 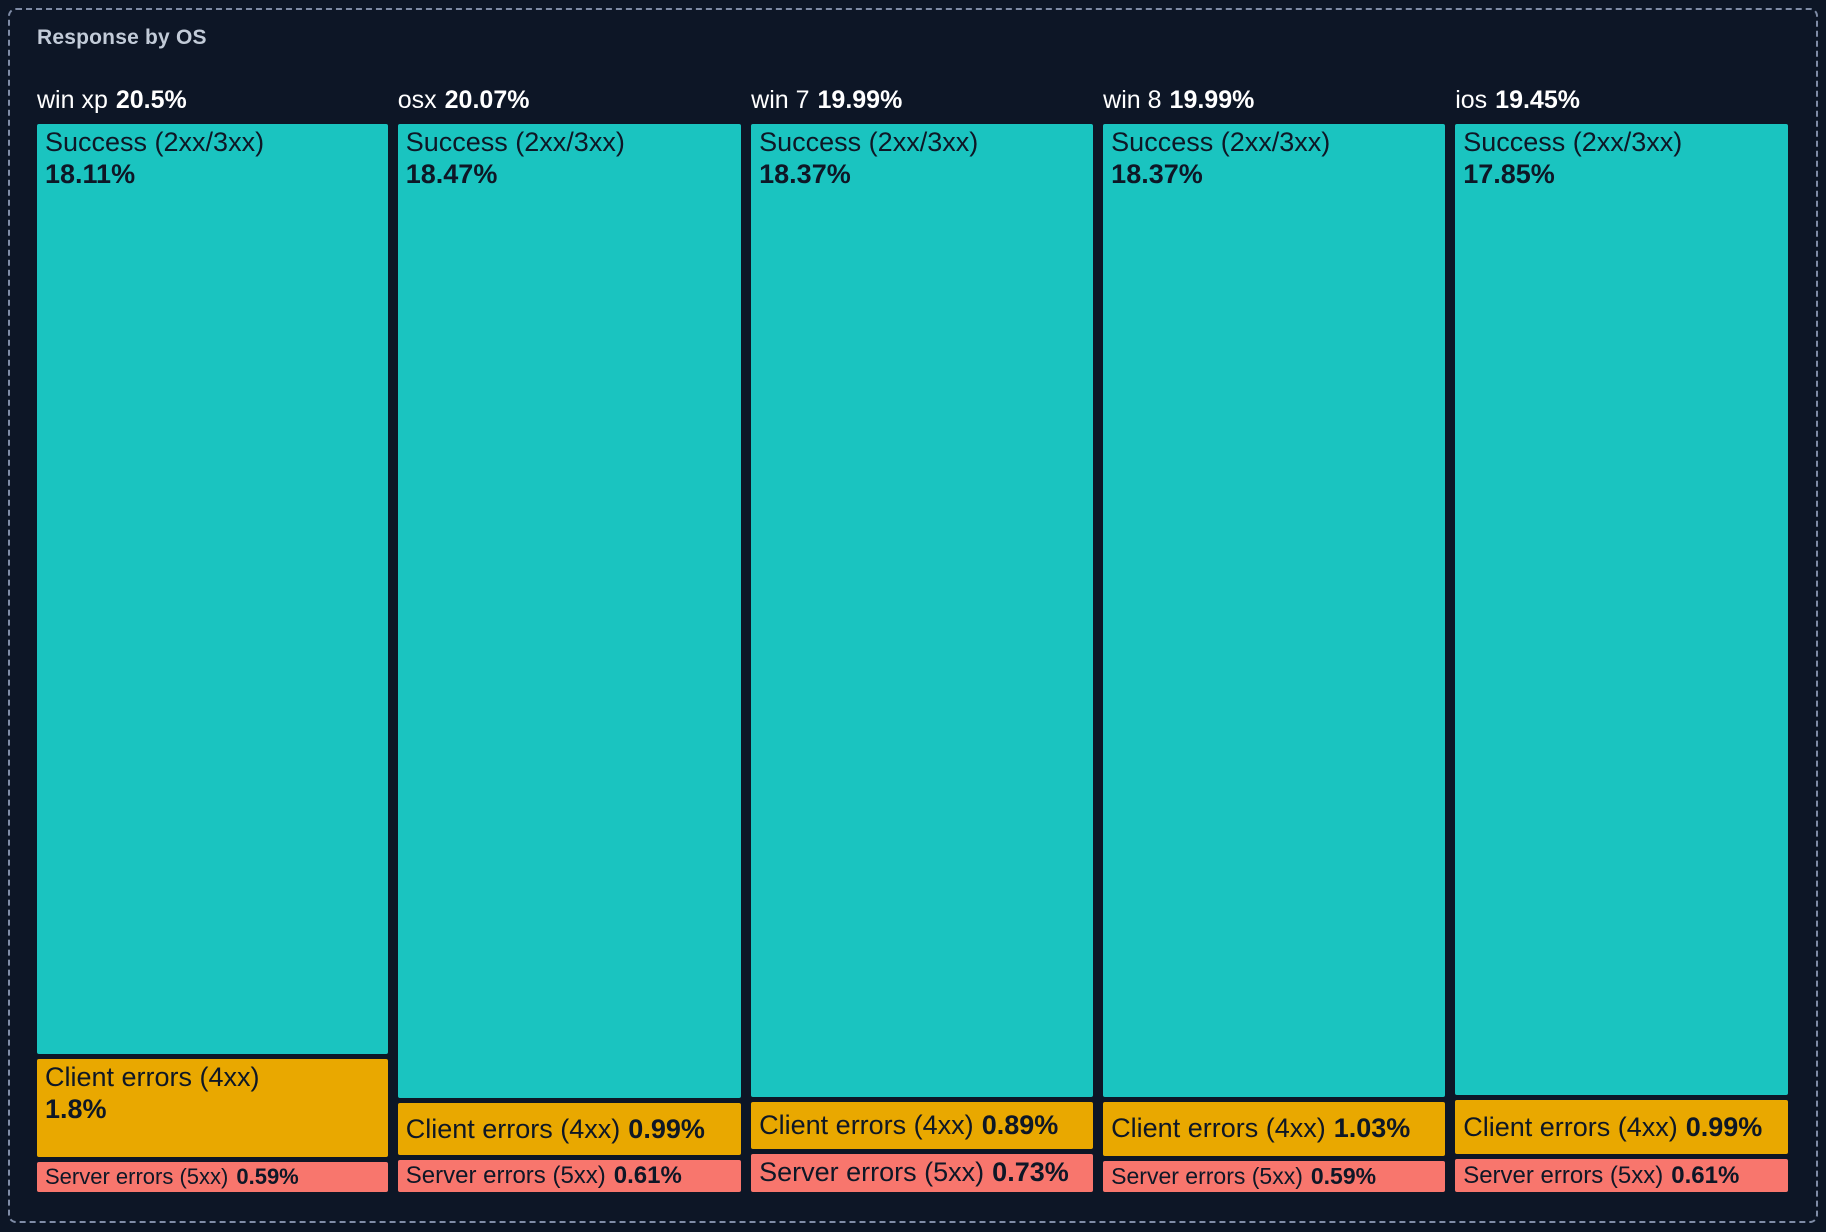 What do you see at coordinates (922, 92) in the screenshot?
I see `column-header-win-7: win 7 19.99%` at bounding box center [922, 92].